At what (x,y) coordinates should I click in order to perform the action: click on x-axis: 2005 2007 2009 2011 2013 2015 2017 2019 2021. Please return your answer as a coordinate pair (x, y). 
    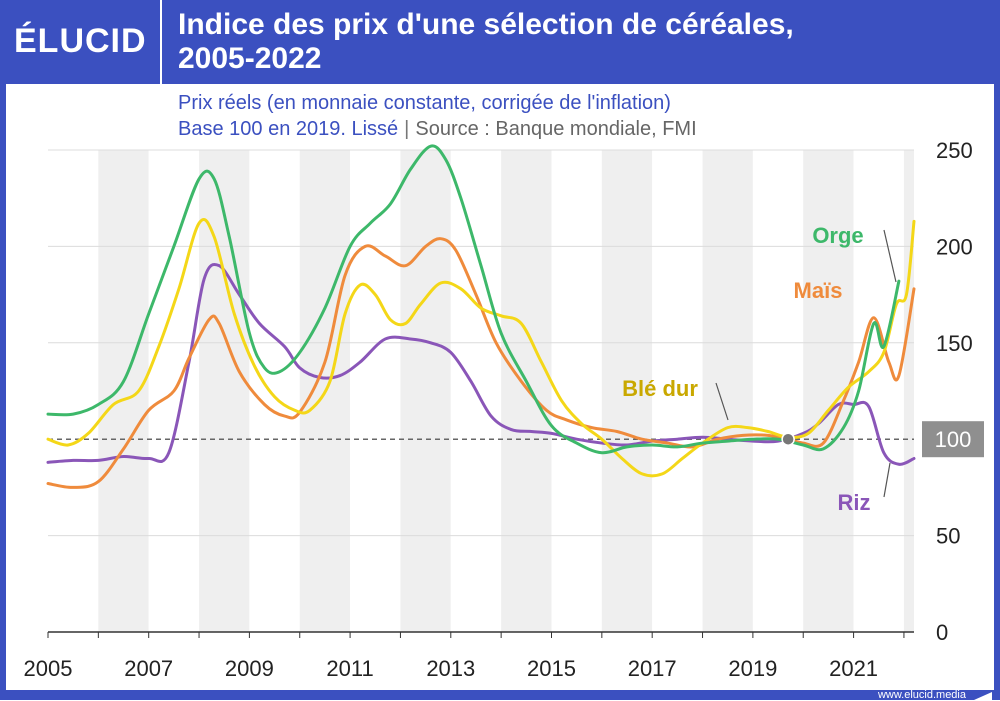
    Looking at the image, I should click on (469, 656).